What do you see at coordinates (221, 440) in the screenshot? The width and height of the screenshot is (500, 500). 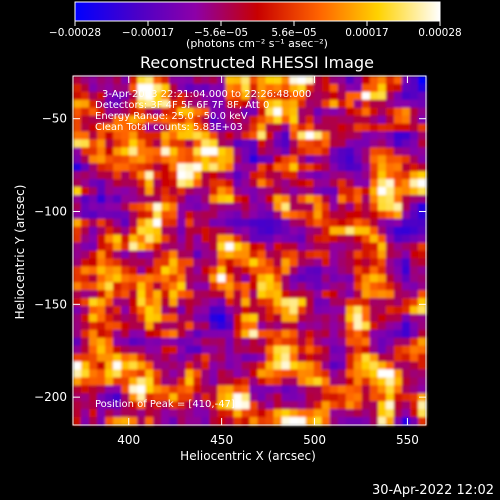 I see `x-tick-label: 450` at bounding box center [221, 440].